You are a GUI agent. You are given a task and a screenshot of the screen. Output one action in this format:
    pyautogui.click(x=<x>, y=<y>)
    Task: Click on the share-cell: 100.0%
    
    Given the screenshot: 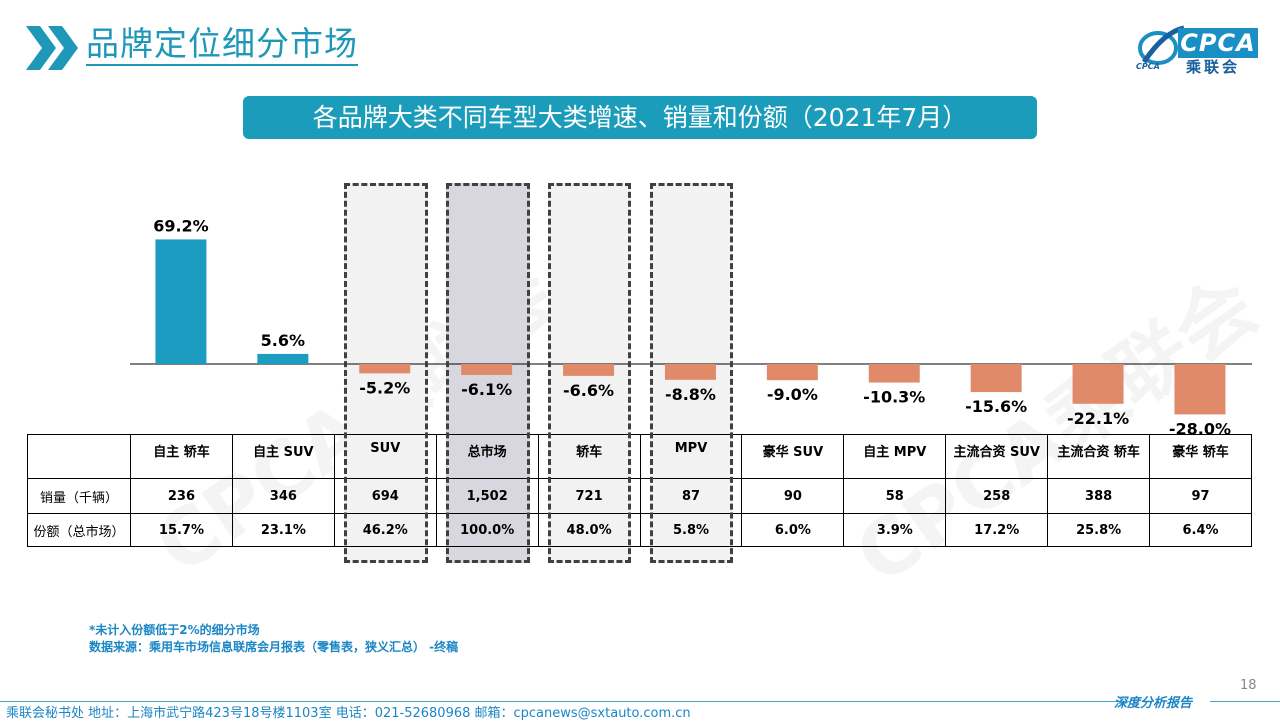 What is the action you would take?
    pyautogui.click(x=487, y=530)
    